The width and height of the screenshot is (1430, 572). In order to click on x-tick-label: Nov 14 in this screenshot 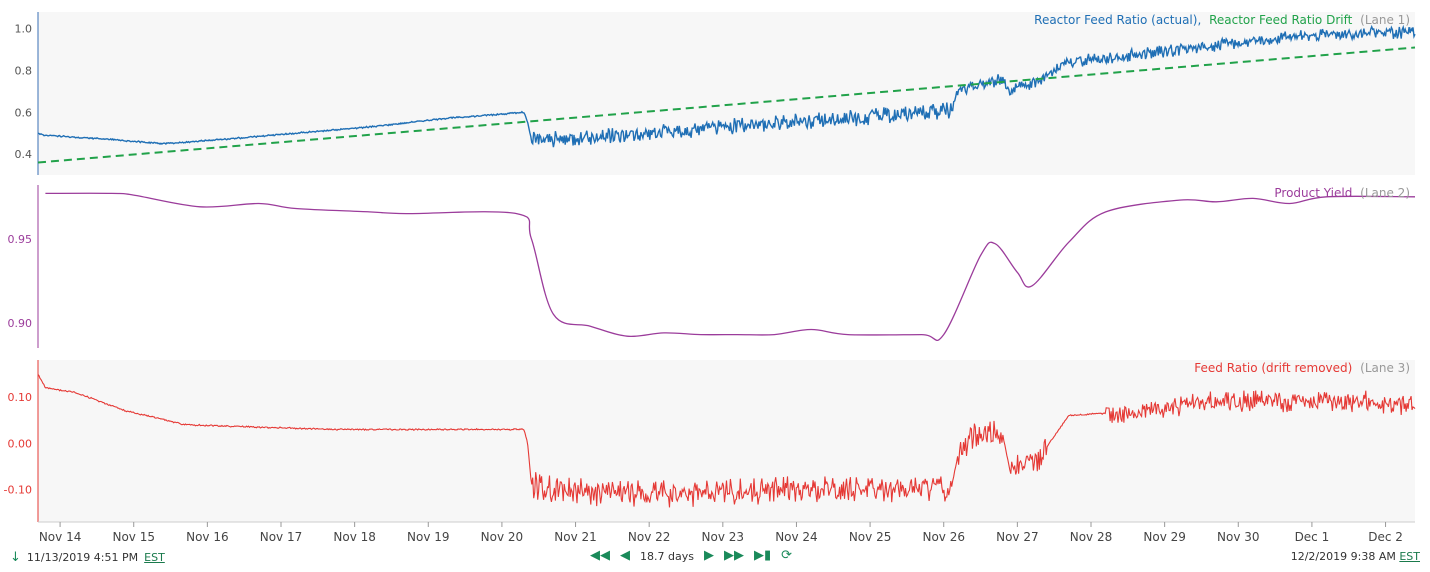, I will do `click(60, 537)`.